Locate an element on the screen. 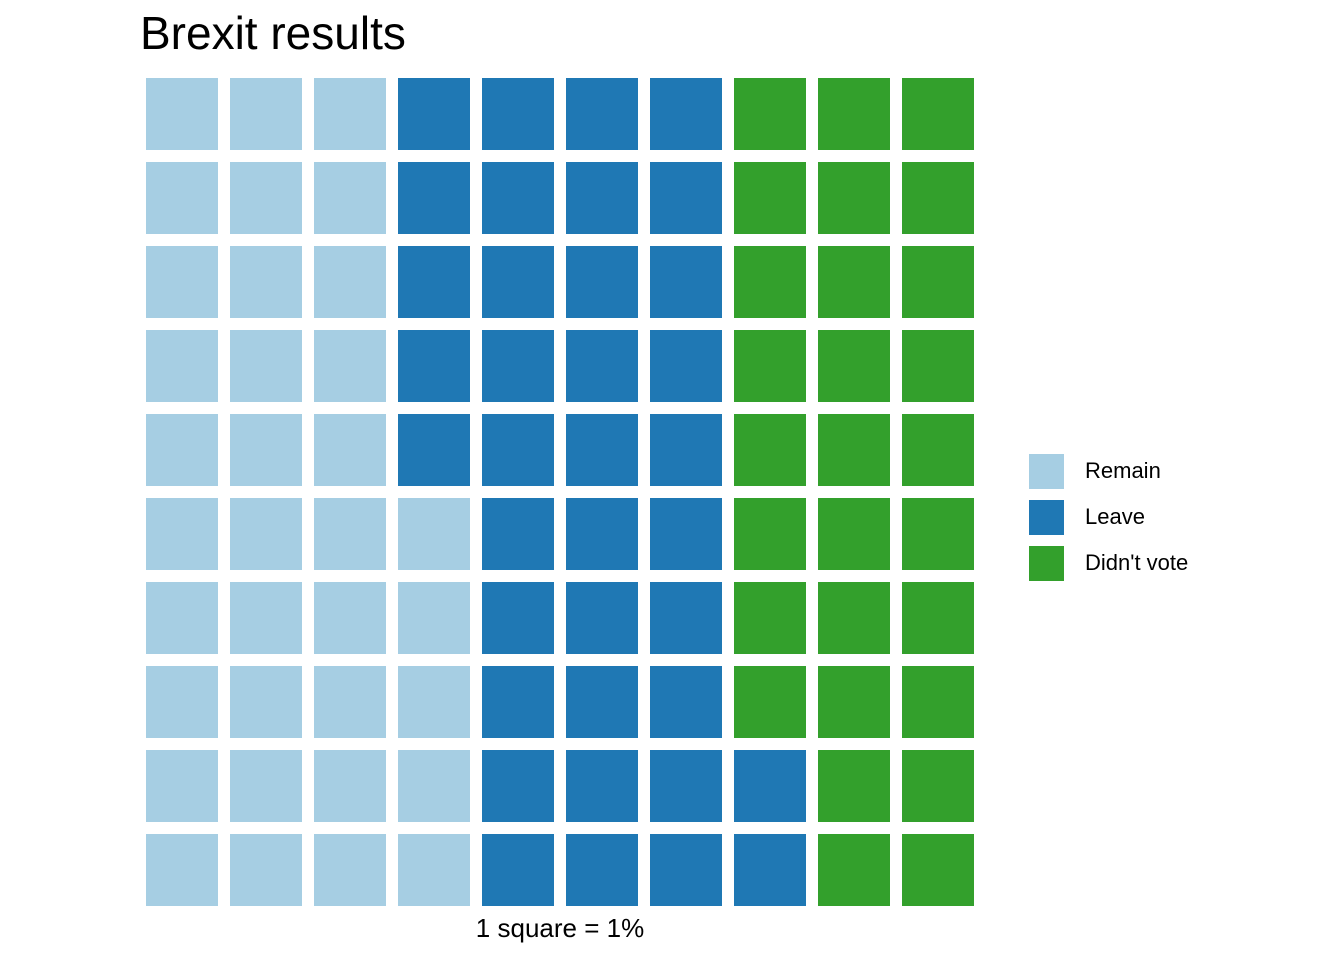 This screenshot has height=960, width=1344. chart-caption: 1 square = 1% is located at coordinates (560, 928).